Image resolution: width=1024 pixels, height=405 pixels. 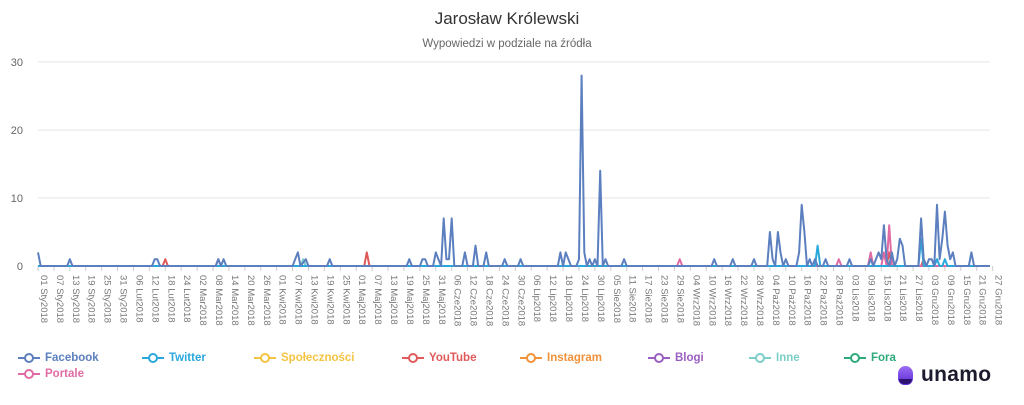 What do you see at coordinates (711, 300) in the screenshot?
I see `x-tick-label: 10 Wrz2018` at bounding box center [711, 300].